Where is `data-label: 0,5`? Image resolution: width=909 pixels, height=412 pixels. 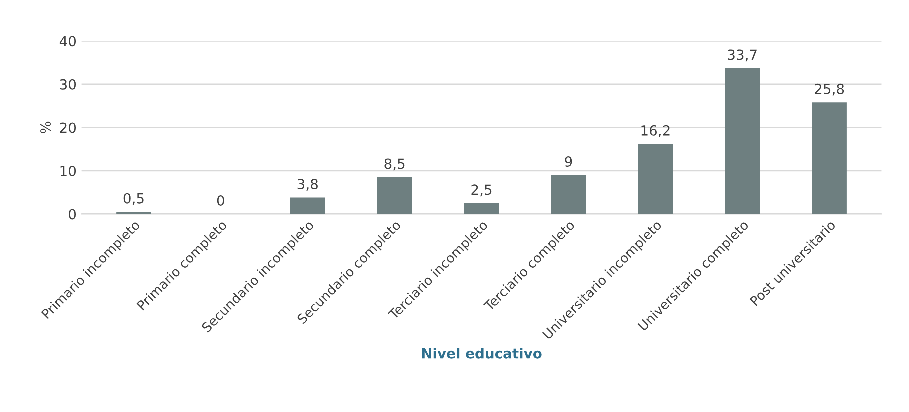
data-label: 0,5 is located at coordinates (134, 199).